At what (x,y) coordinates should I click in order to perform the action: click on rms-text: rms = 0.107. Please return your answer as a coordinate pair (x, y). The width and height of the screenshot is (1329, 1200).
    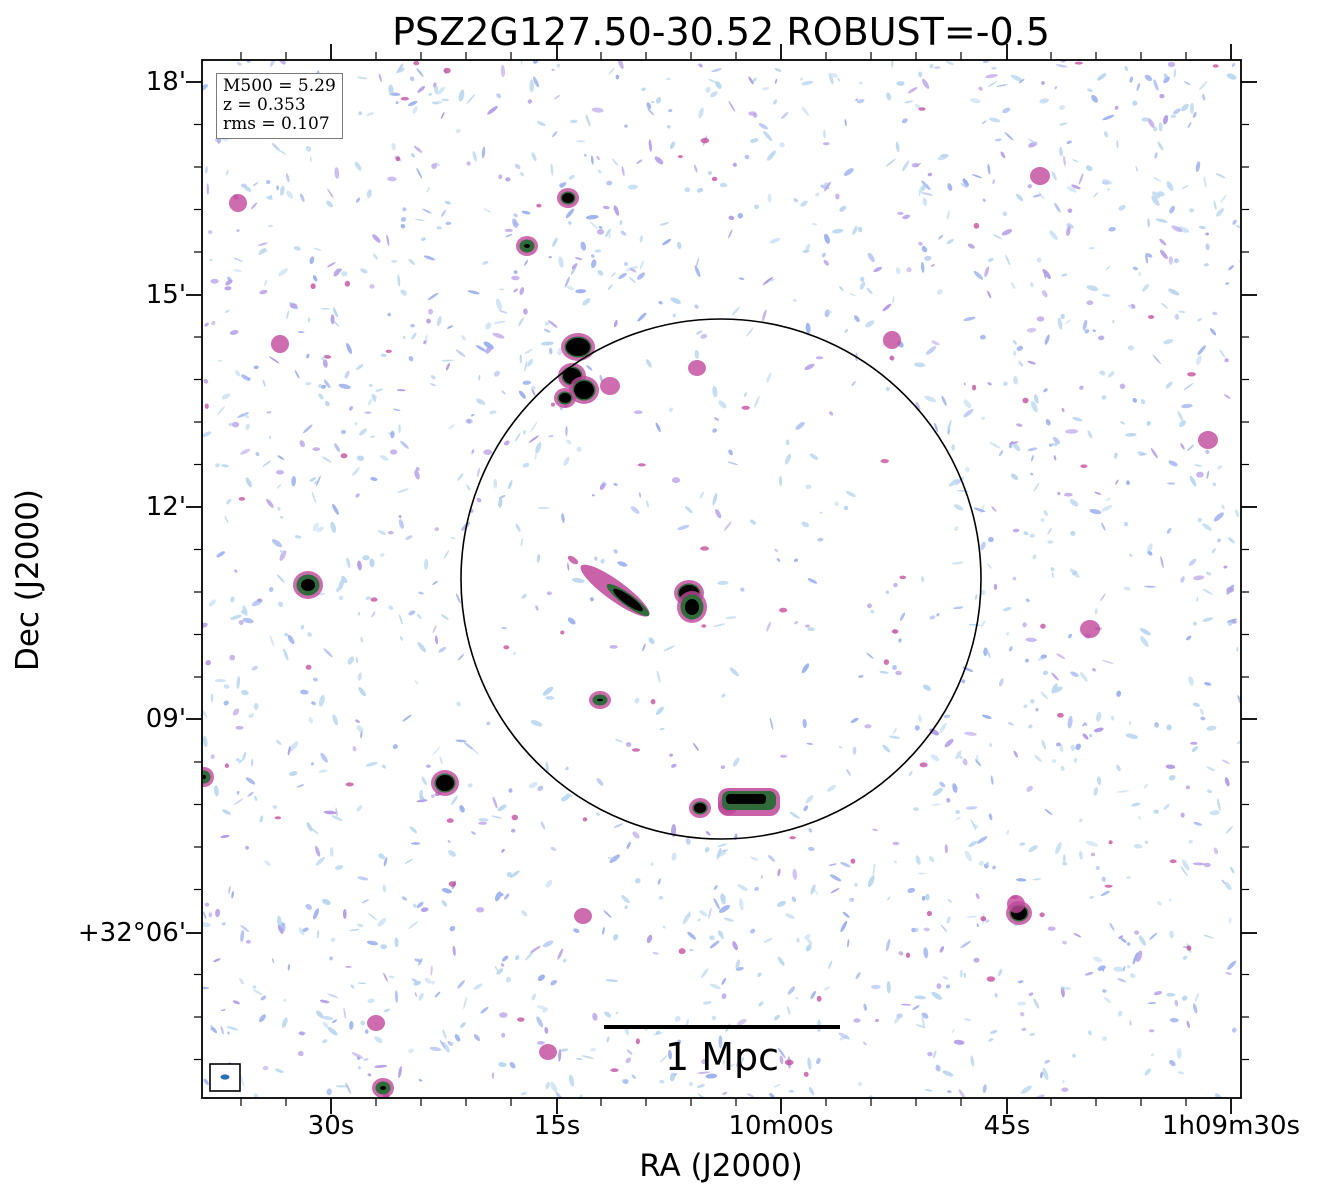
    Looking at the image, I should click on (276, 124).